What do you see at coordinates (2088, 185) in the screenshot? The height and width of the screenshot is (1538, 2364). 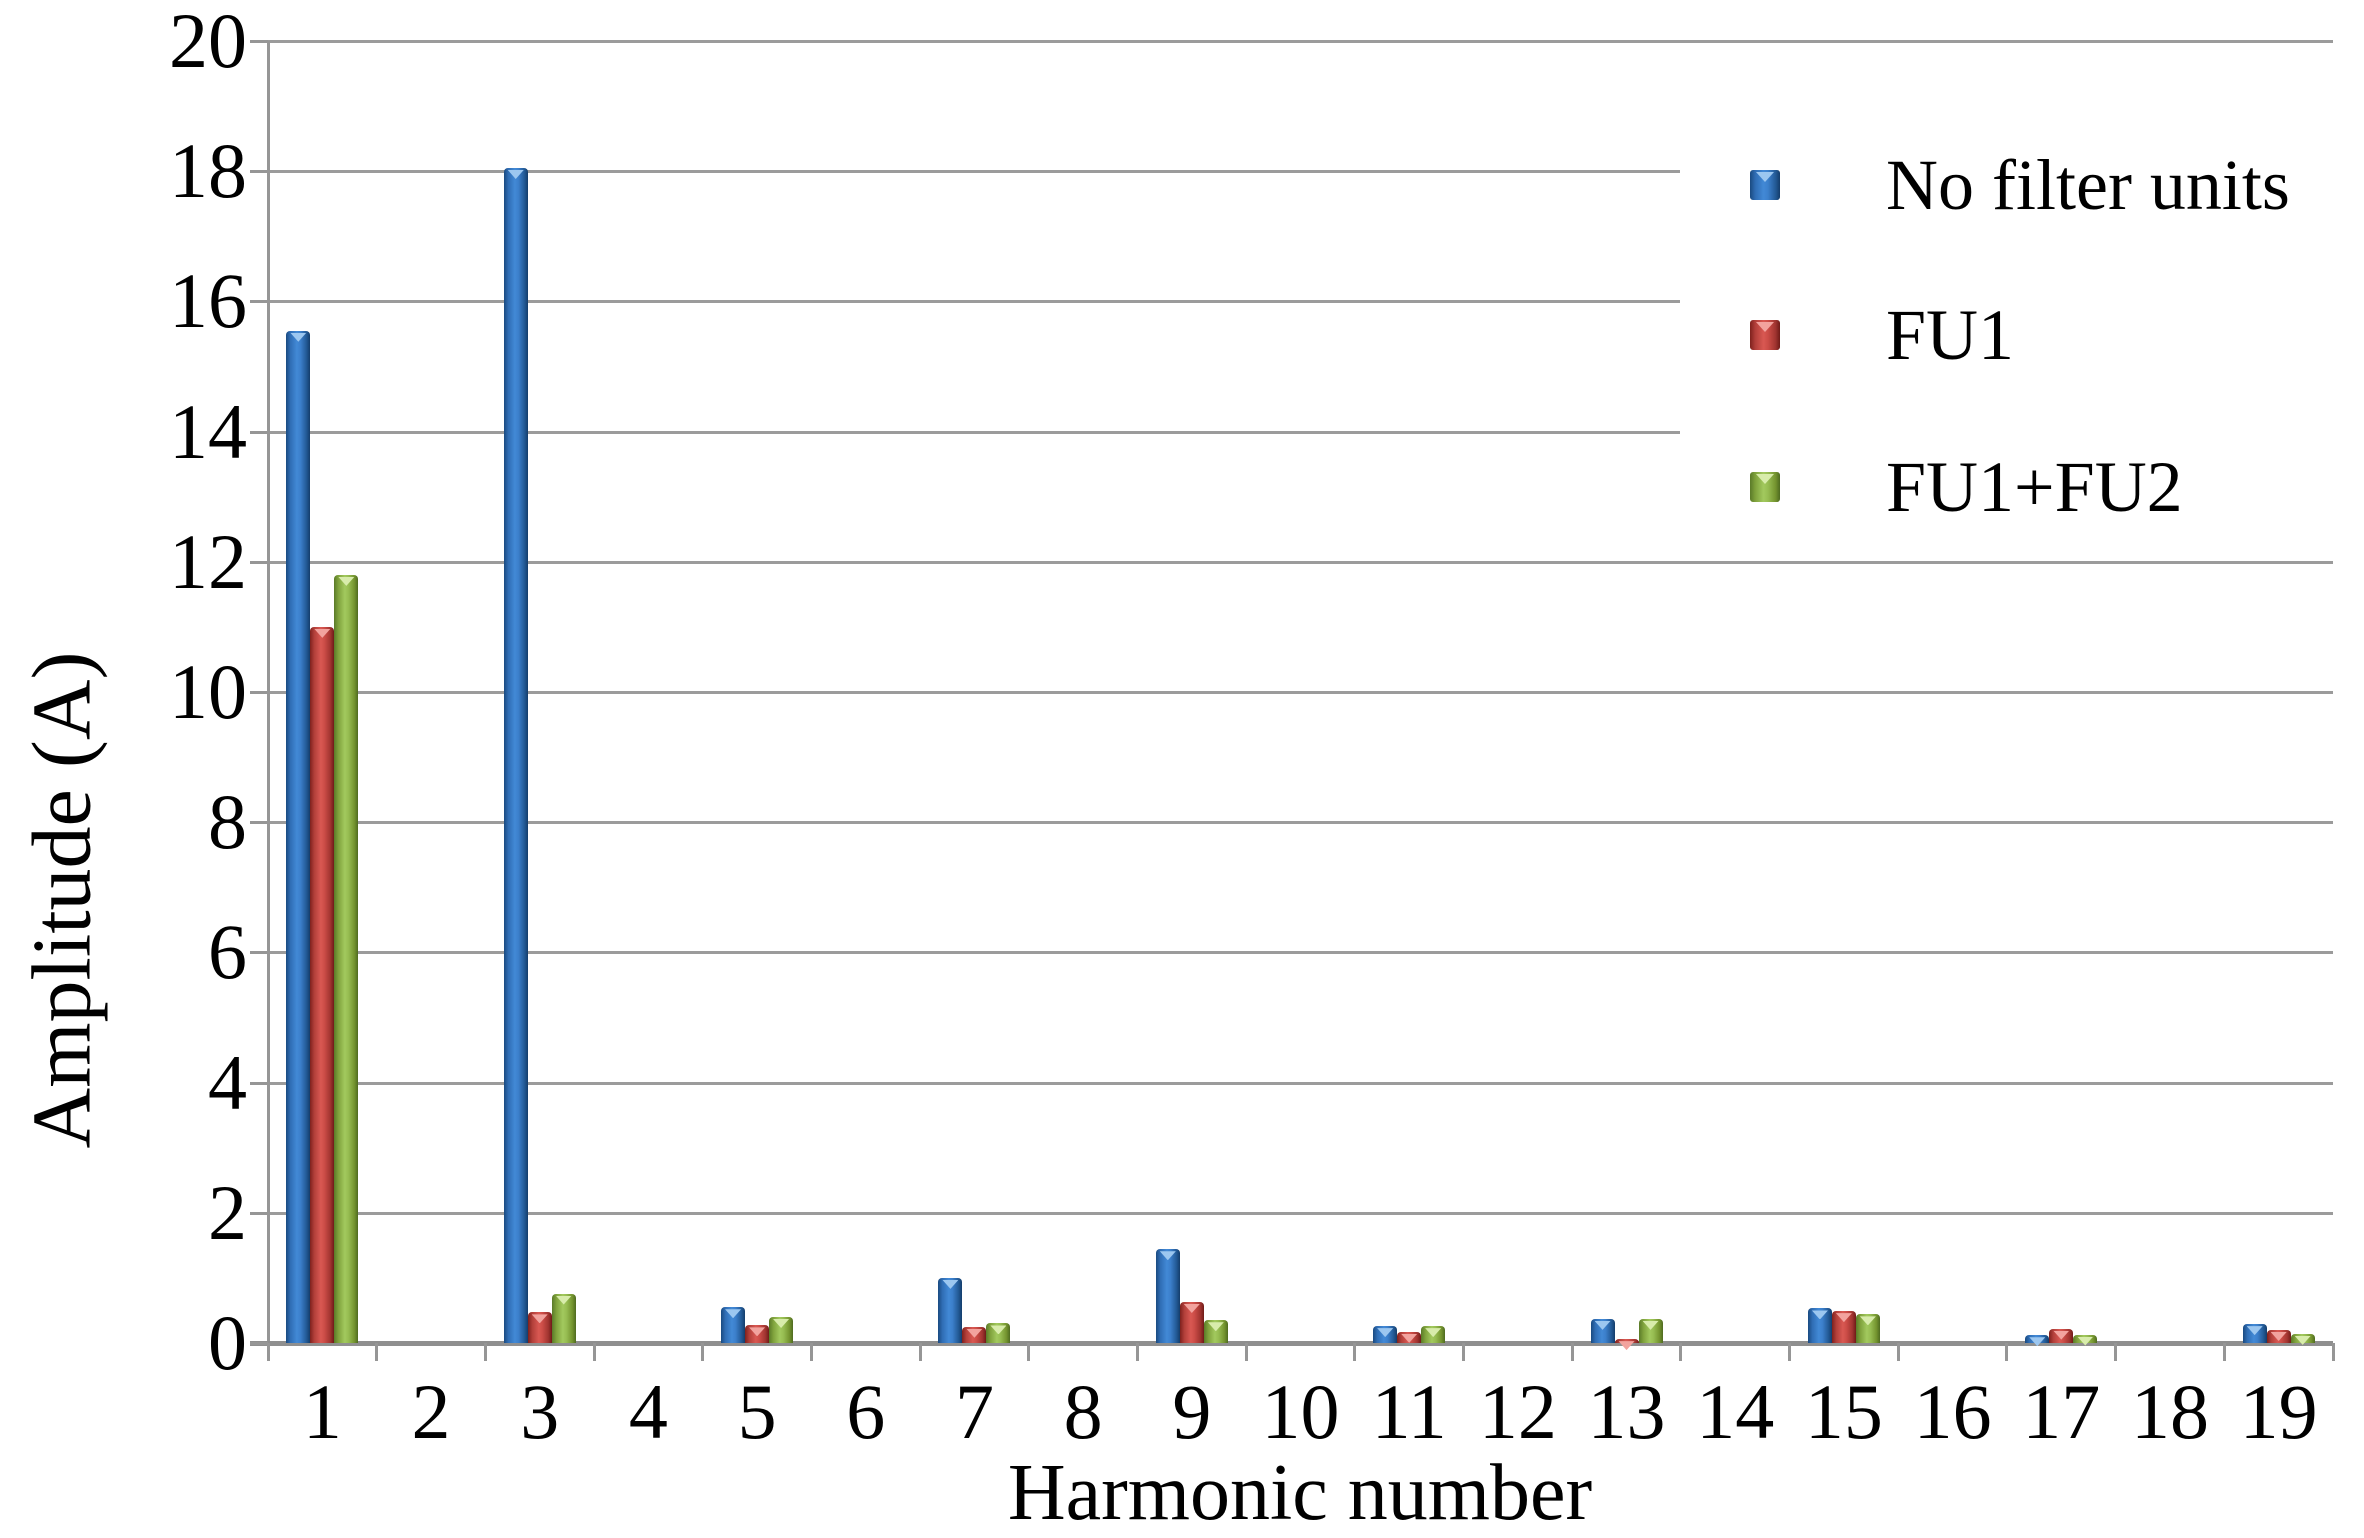 I see `legend-label: No filter units` at bounding box center [2088, 185].